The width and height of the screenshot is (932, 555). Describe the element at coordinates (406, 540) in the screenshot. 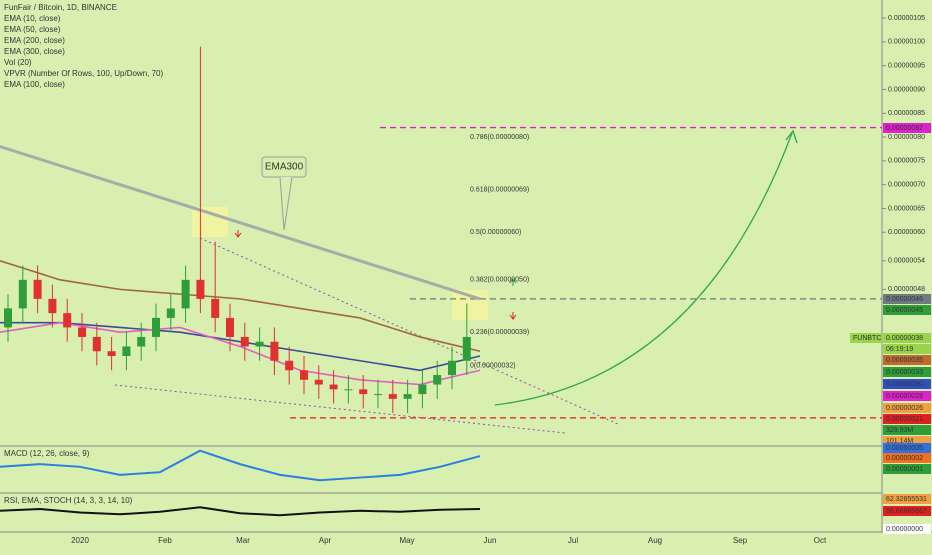

I see `x-tick-label: May` at that location.